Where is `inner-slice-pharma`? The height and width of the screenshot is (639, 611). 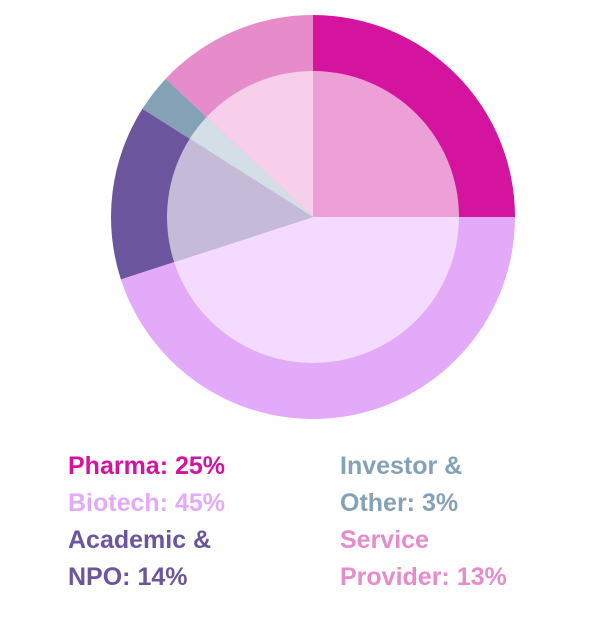 inner-slice-pharma is located at coordinates (386, 144).